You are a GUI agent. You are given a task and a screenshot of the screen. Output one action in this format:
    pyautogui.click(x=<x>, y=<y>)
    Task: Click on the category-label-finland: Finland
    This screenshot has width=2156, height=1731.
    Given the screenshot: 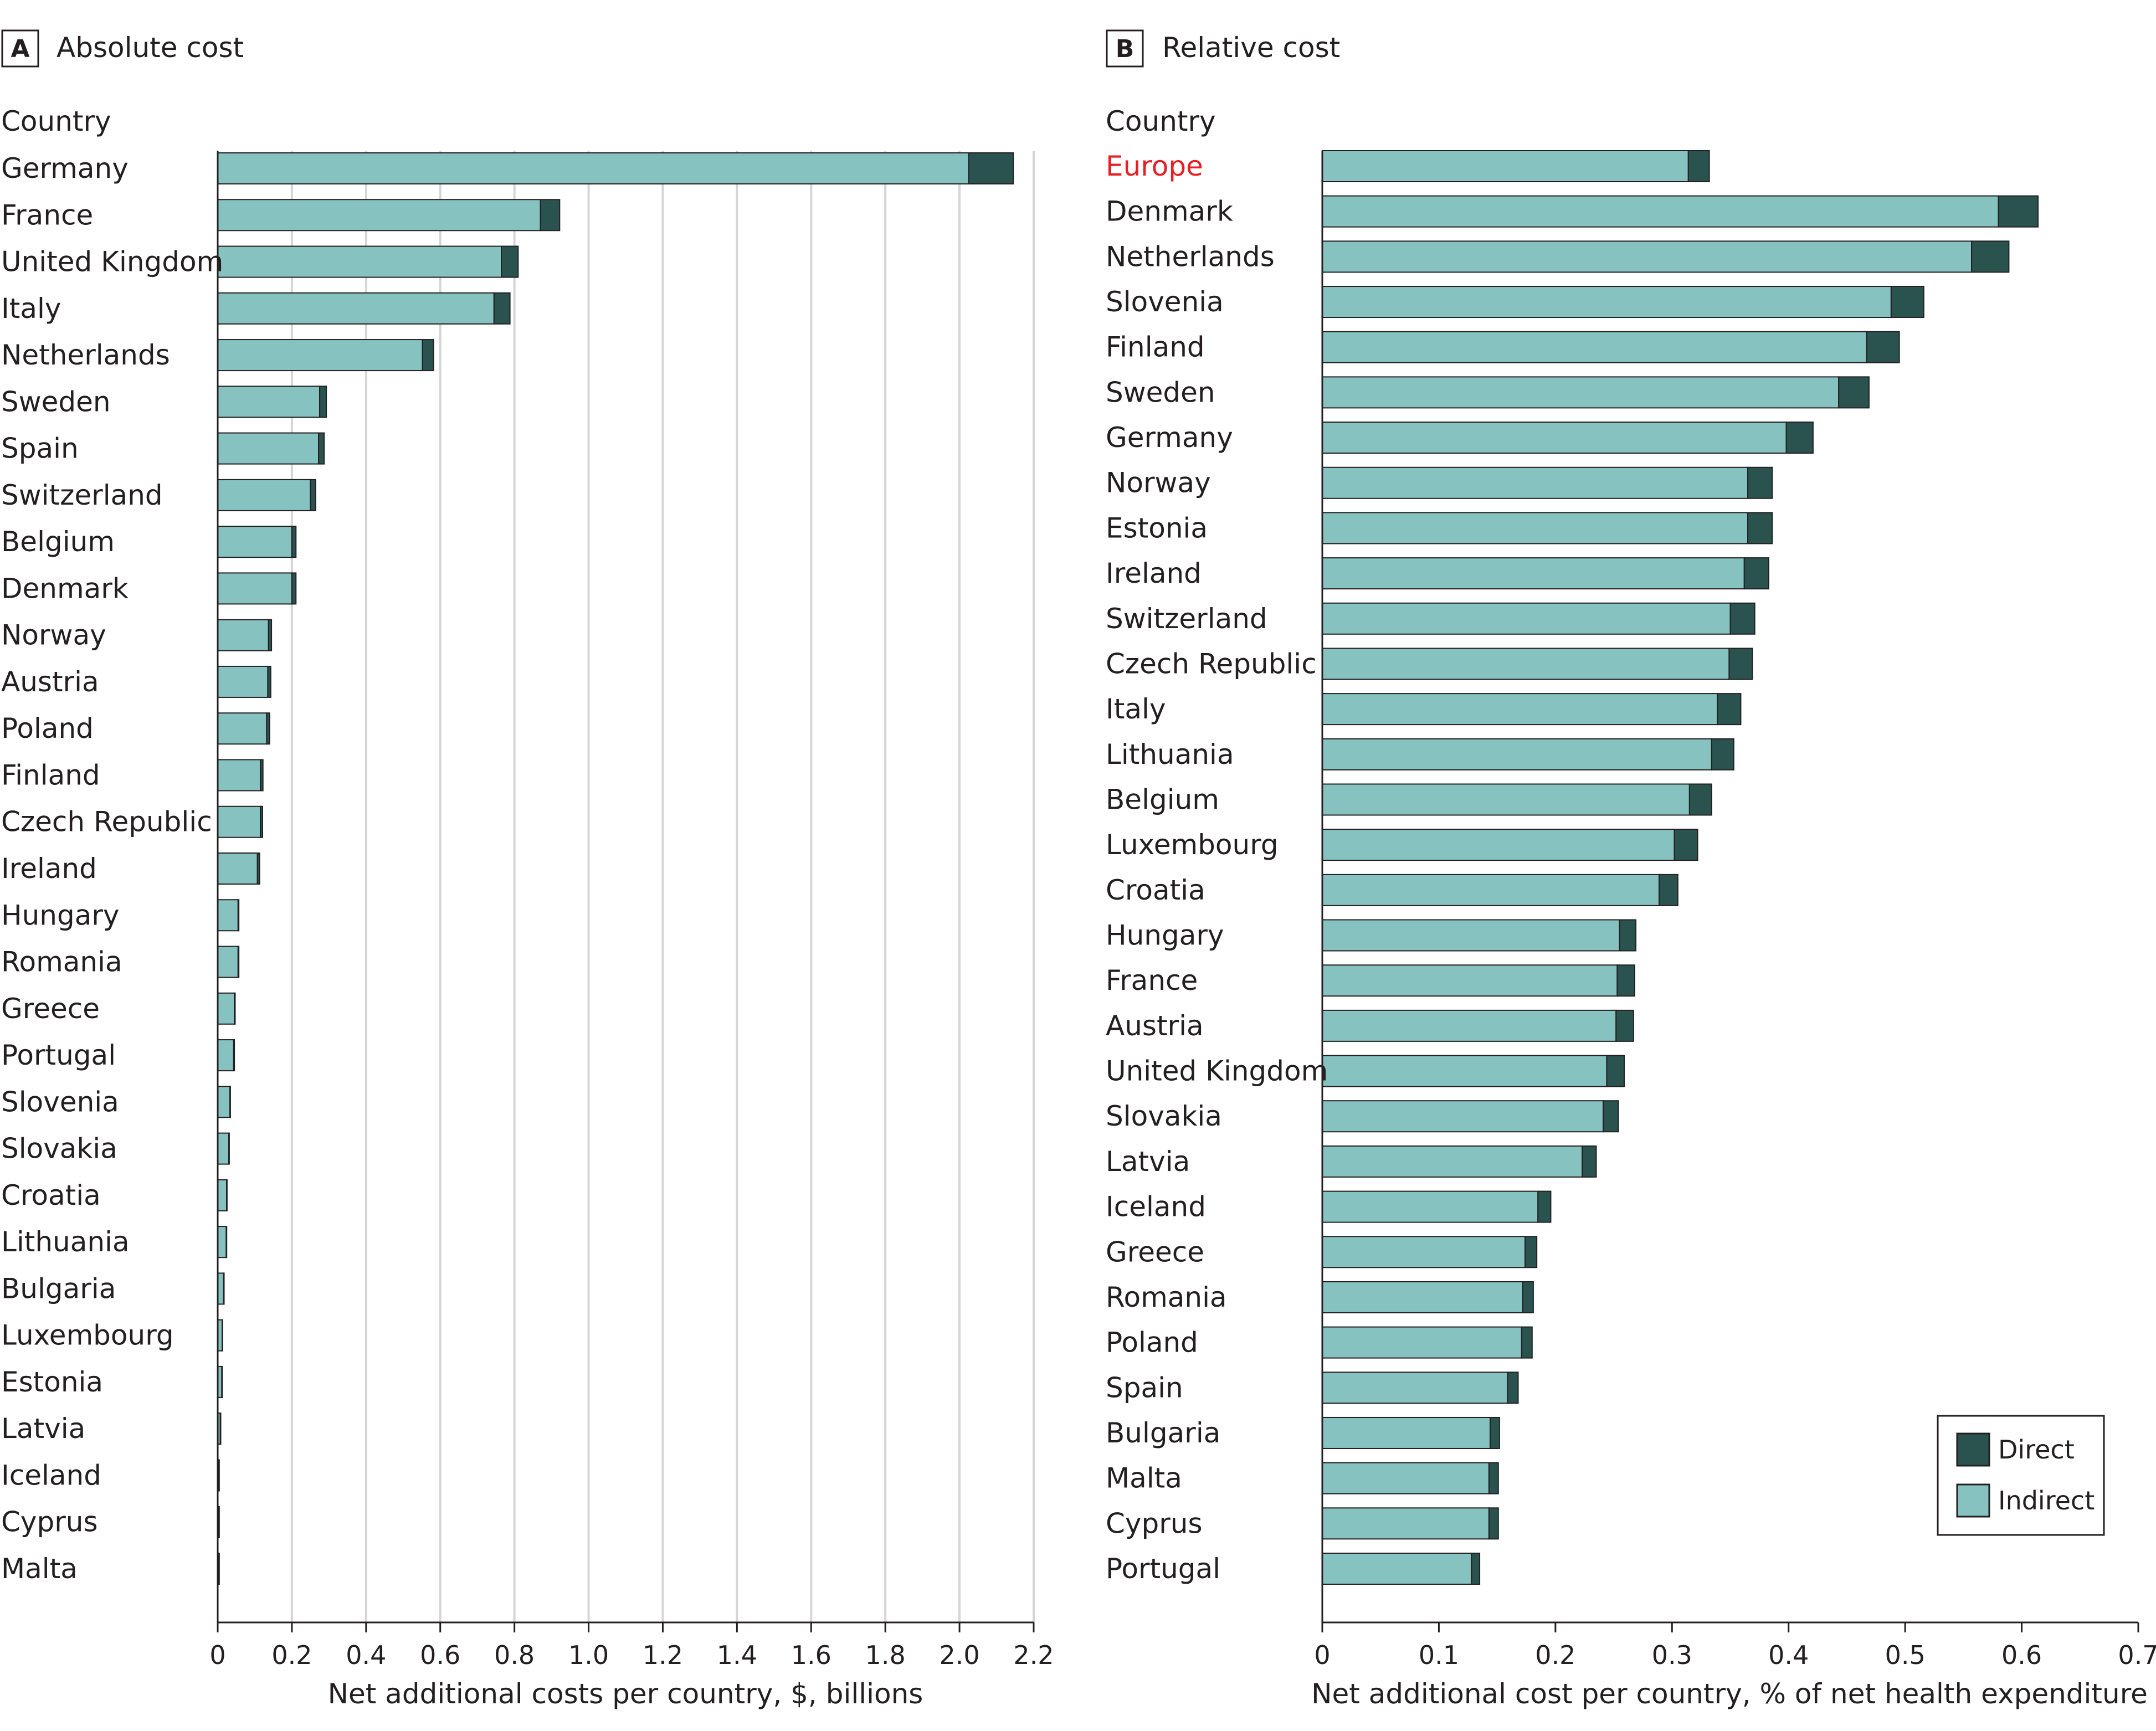 What is the action you would take?
    pyautogui.click(x=50, y=775)
    